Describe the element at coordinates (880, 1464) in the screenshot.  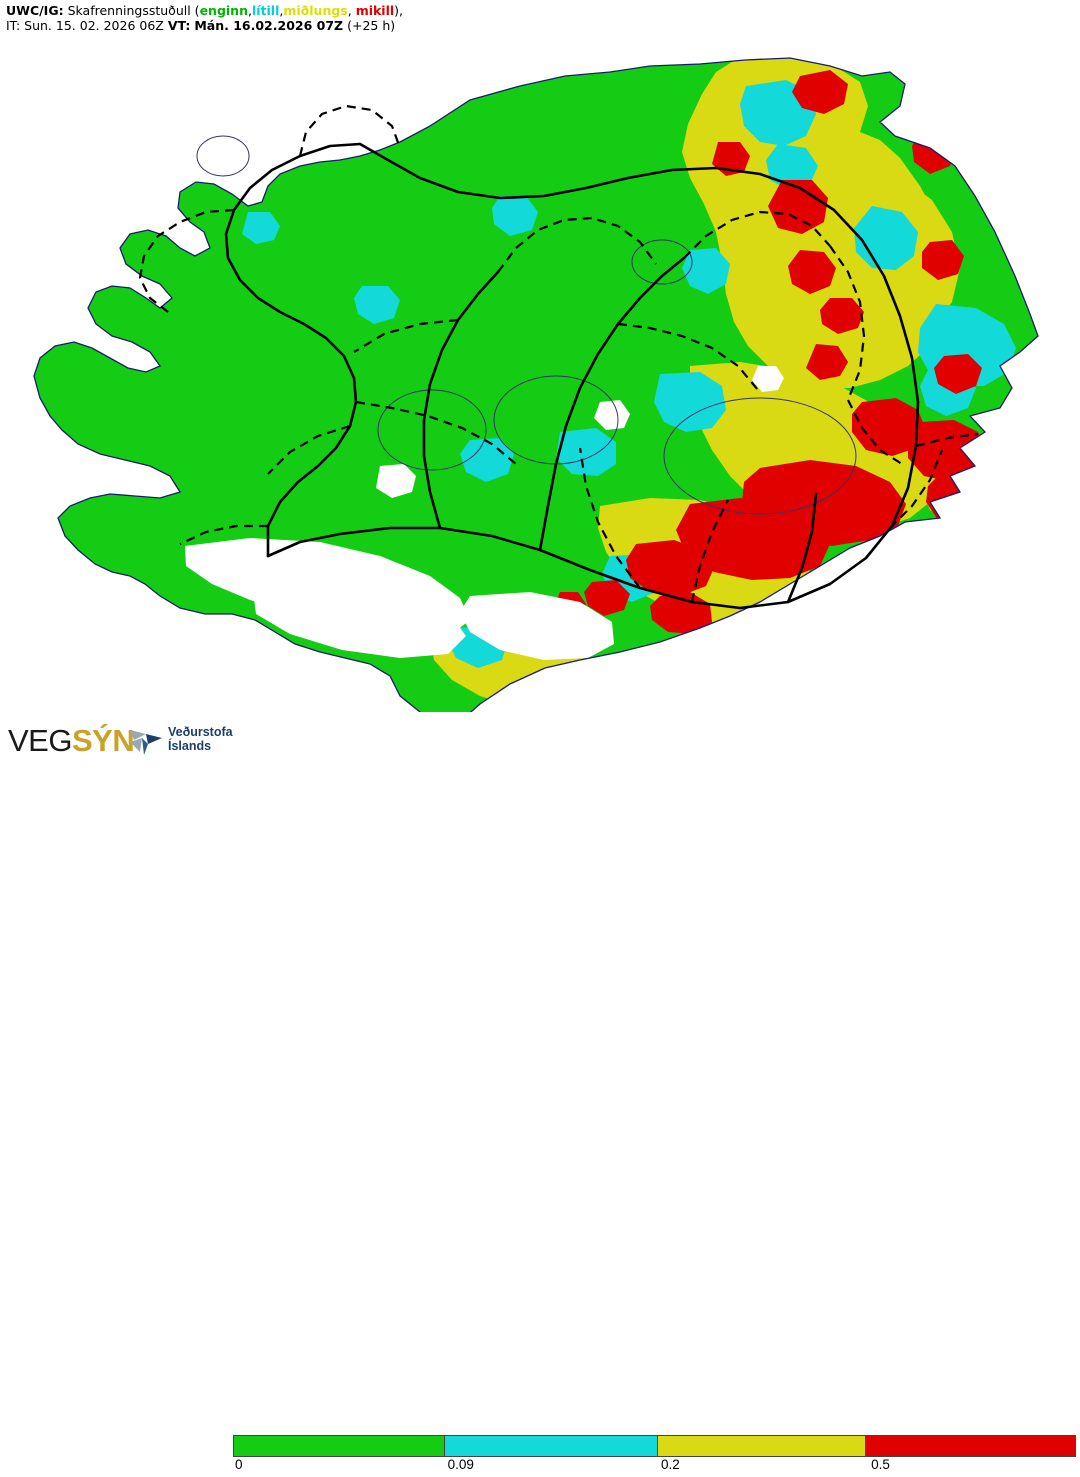
I see `legend-tick-0.5: 0.5` at that location.